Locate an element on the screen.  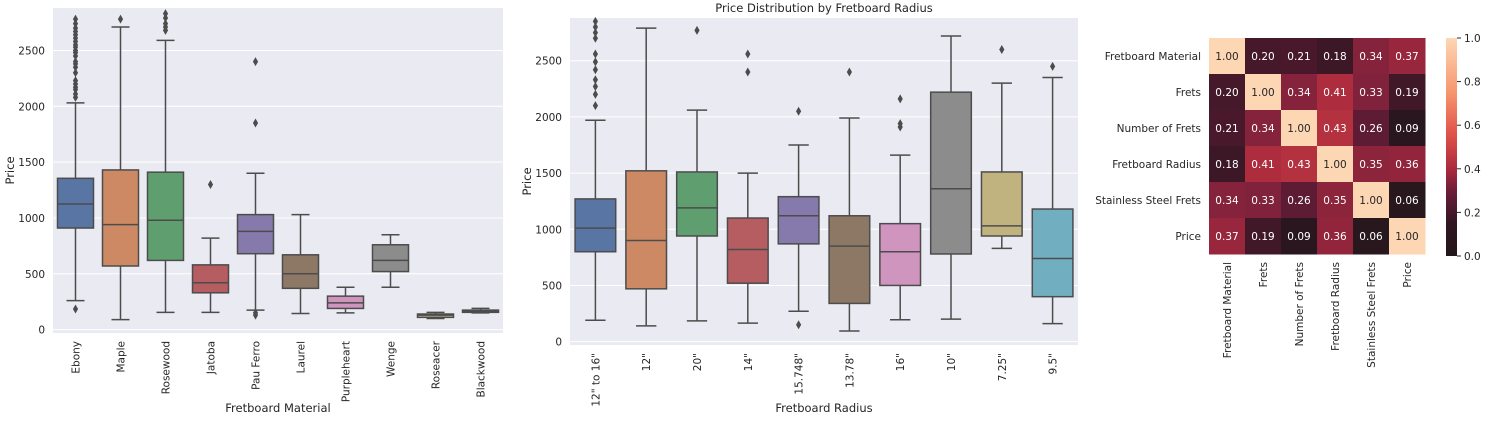
chart-title: Price Distribution by Fretboard Radius is located at coordinates (823, 8).